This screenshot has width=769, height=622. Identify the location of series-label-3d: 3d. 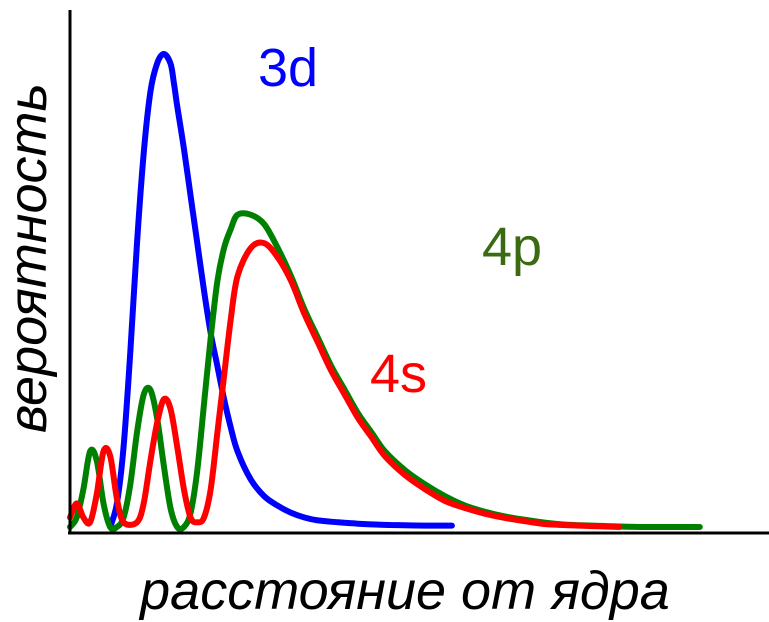
(288, 68).